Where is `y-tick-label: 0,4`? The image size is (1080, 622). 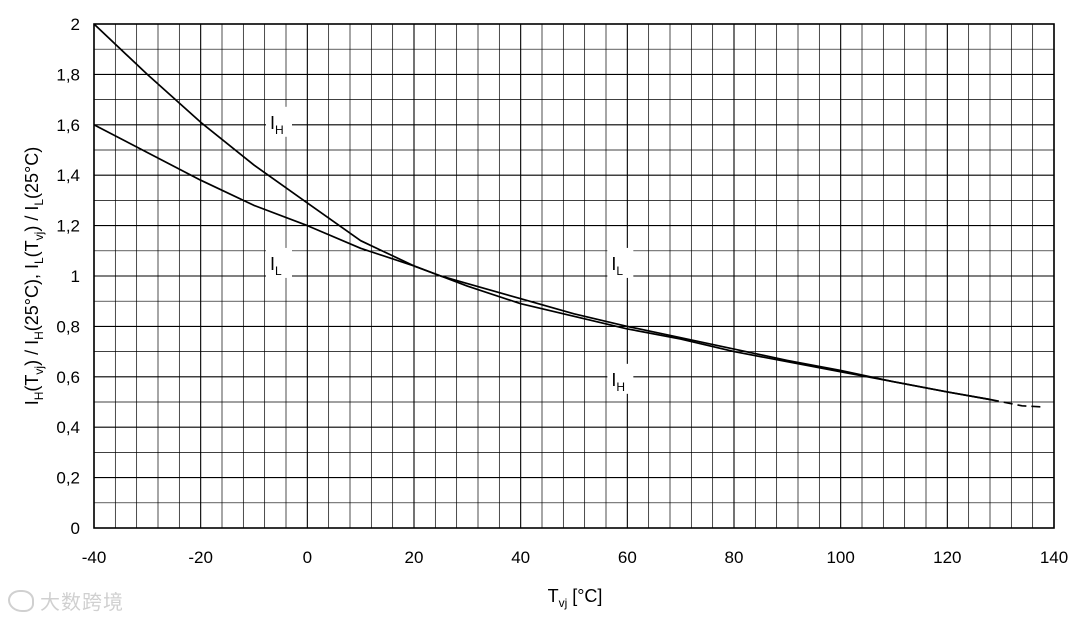 y-tick-label: 0,4 is located at coordinates (68, 427).